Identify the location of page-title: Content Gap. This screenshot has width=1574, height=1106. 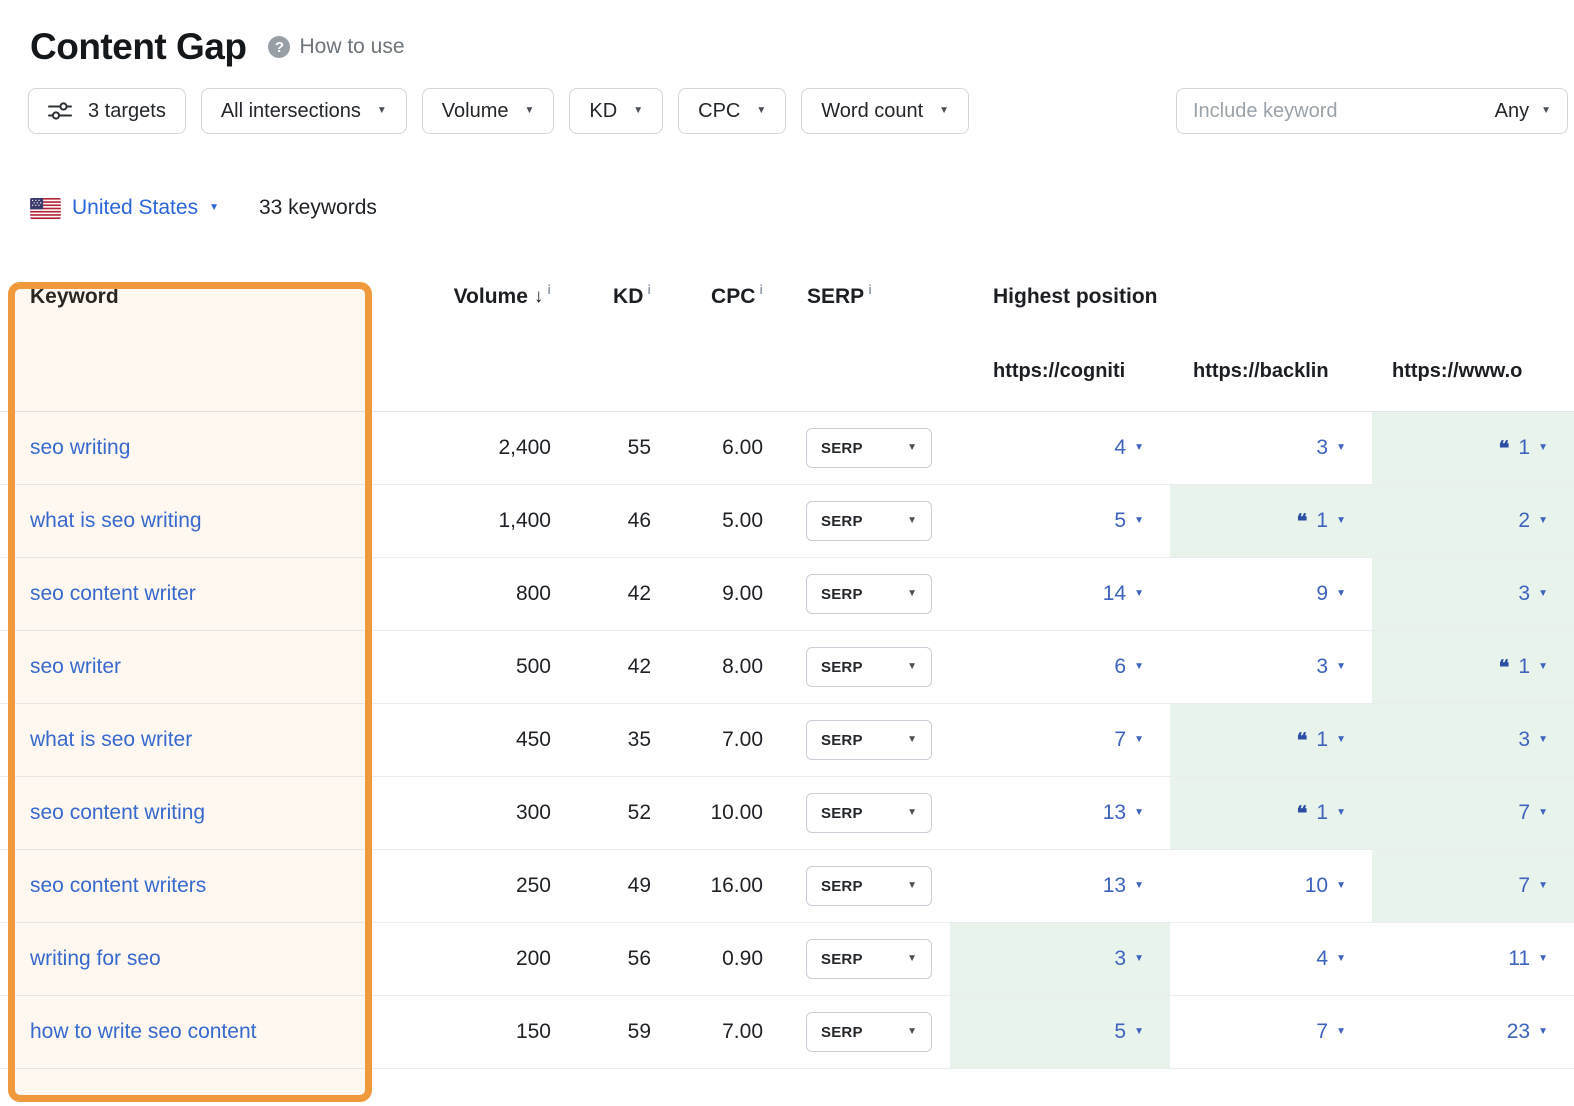
(138, 46).